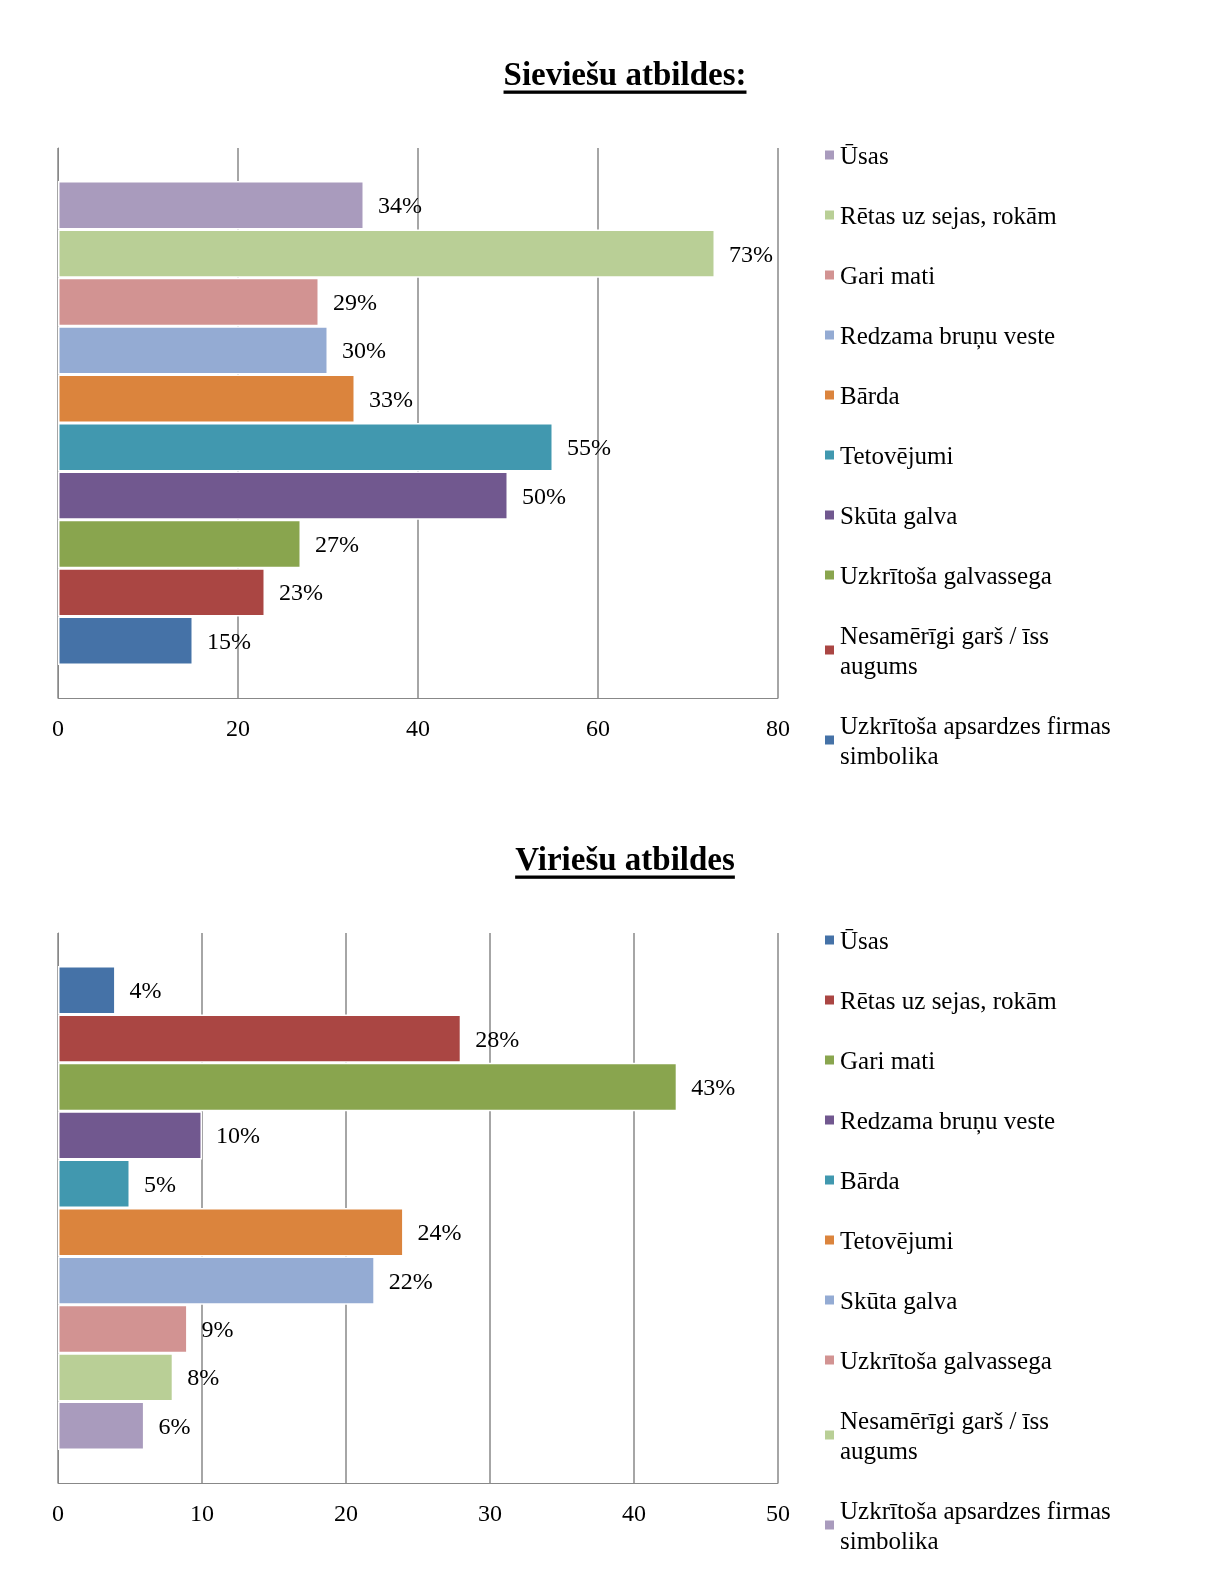 The height and width of the screenshot is (1582, 1226). I want to click on data-label: 9%, so click(217, 1329).